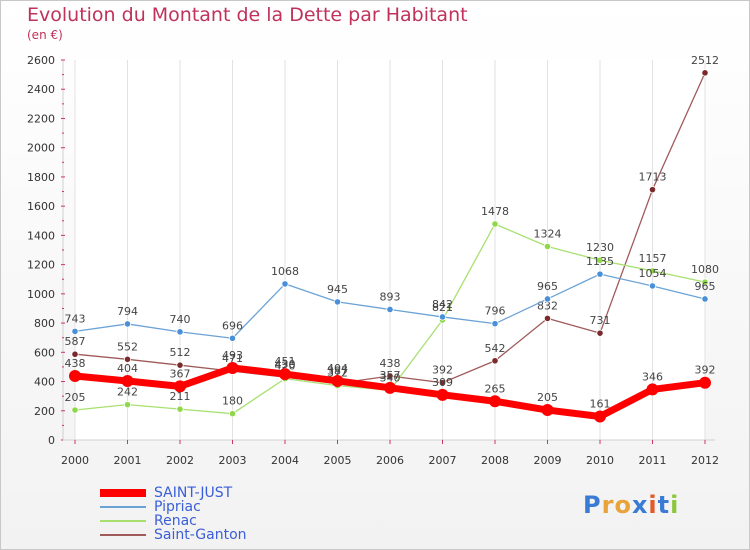  Describe the element at coordinates (180, 319) in the screenshot. I see `data-label-pipriac: 740` at that location.